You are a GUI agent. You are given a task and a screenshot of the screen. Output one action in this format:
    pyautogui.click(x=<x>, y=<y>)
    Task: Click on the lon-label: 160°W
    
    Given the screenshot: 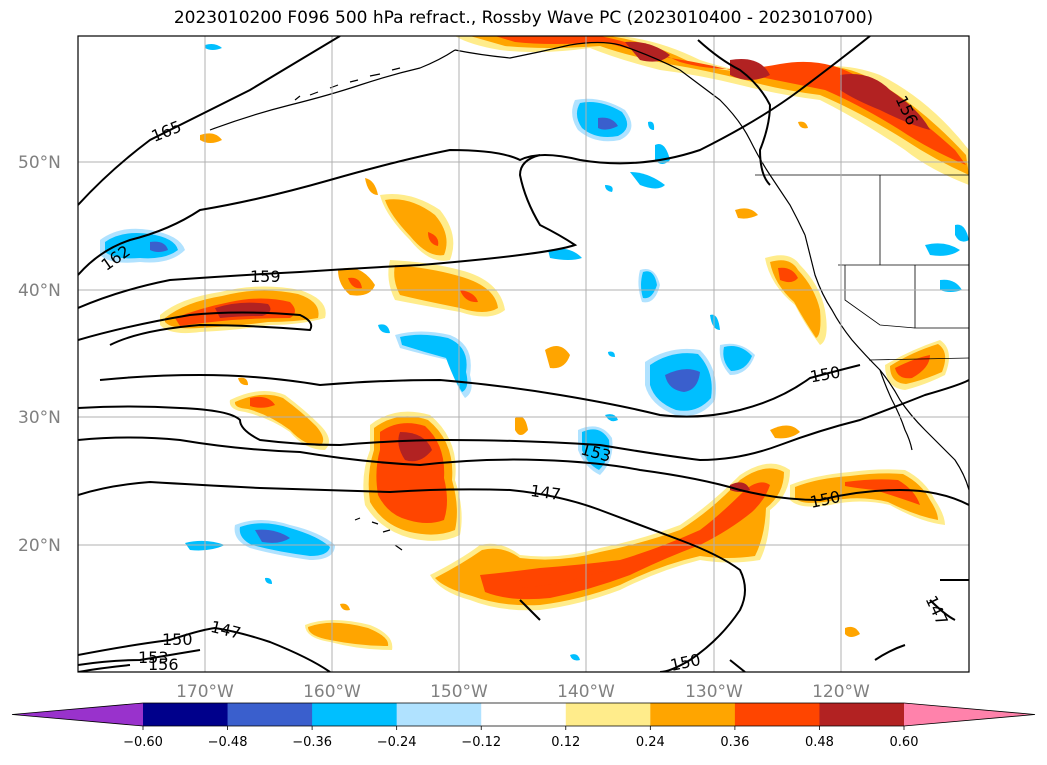 What is the action you would take?
    pyautogui.click(x=332, y=692)
    